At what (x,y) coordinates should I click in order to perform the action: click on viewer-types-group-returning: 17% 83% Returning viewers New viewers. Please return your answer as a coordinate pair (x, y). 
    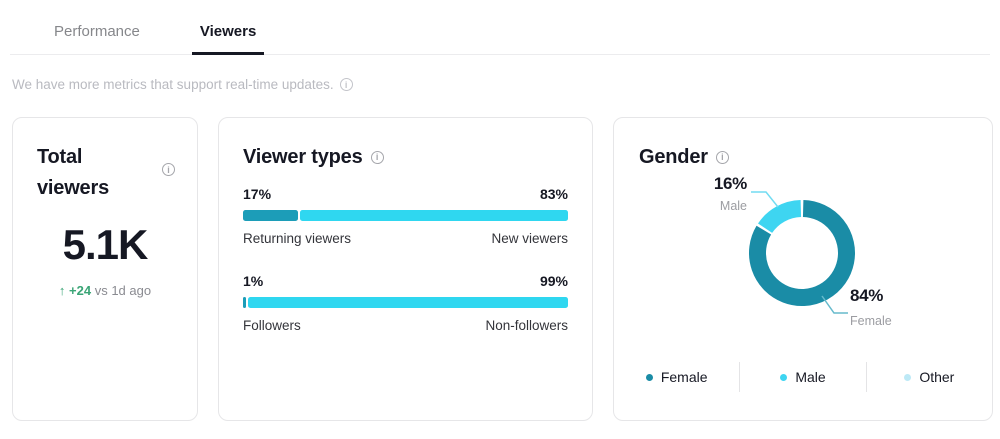
    Looking at the image, I should click on (405, 216).